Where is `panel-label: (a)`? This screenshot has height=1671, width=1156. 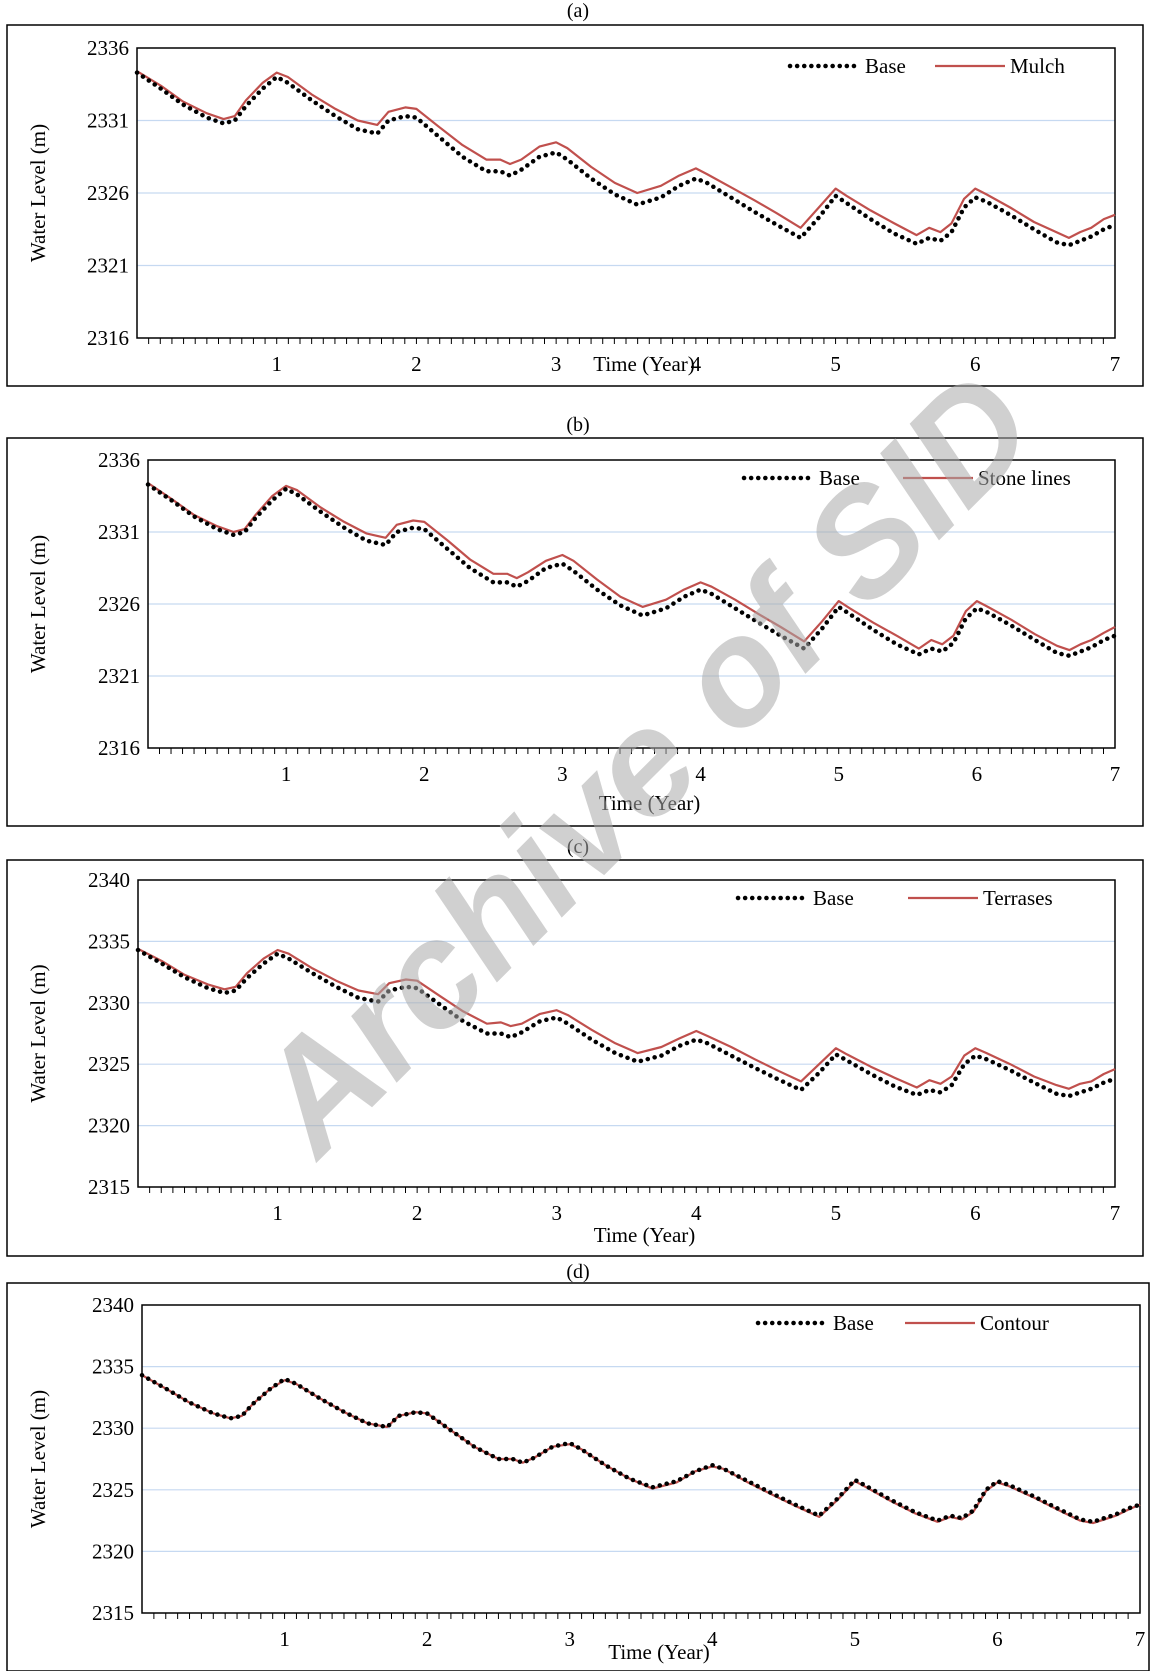 panel-label: (a) is located at coordinates (578, 11).